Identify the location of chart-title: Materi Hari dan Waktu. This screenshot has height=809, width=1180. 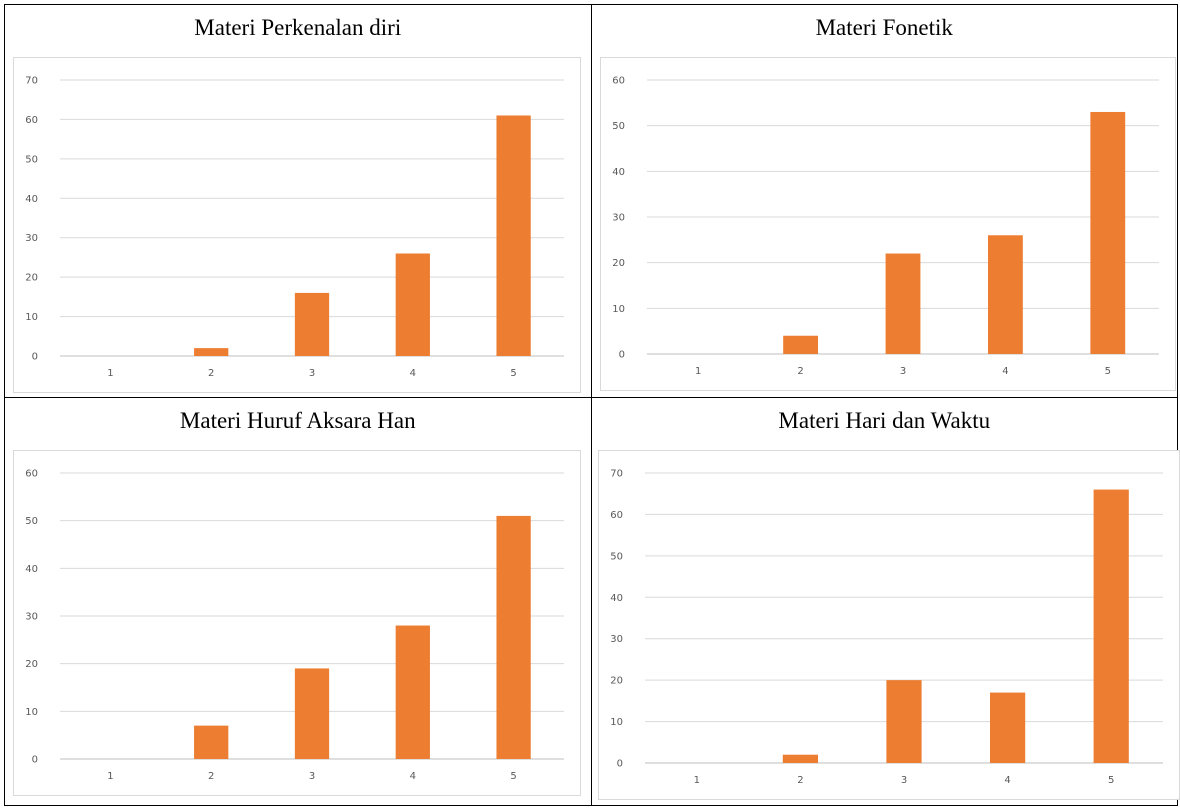
(884, 420).